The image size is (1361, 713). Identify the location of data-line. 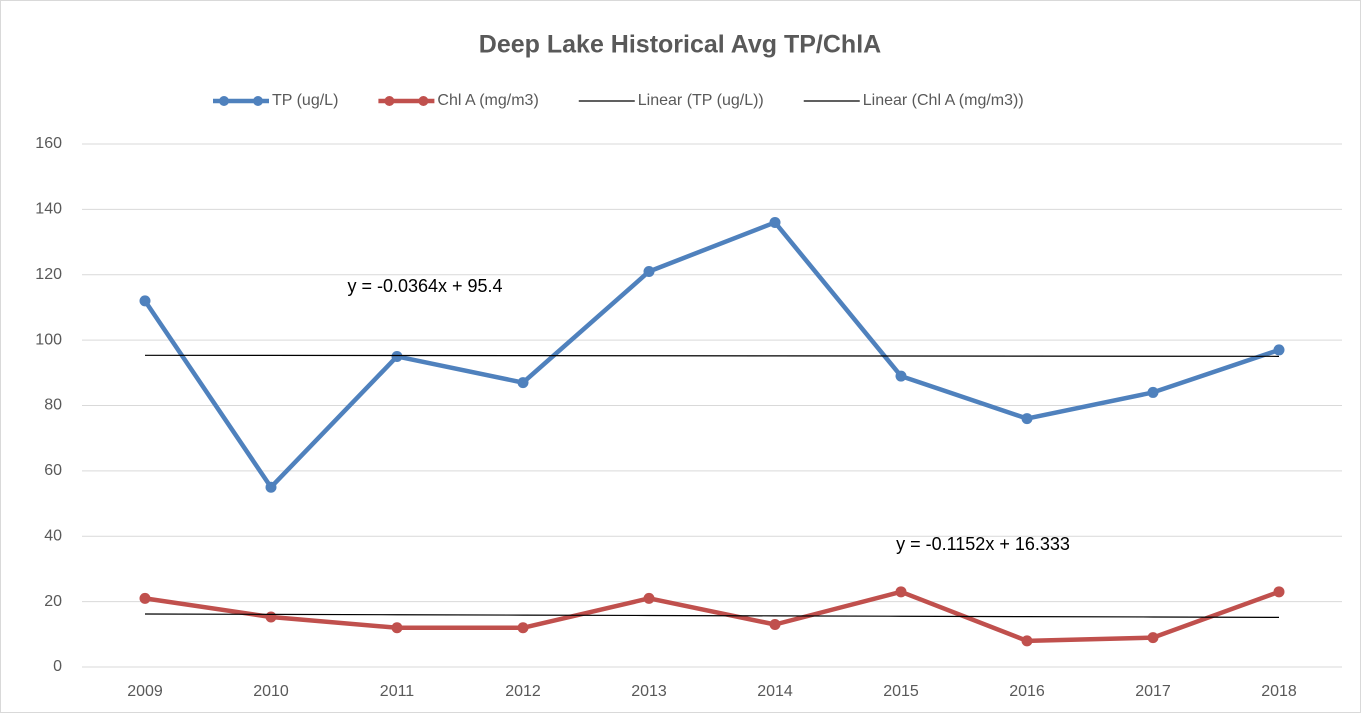
(712, 616).